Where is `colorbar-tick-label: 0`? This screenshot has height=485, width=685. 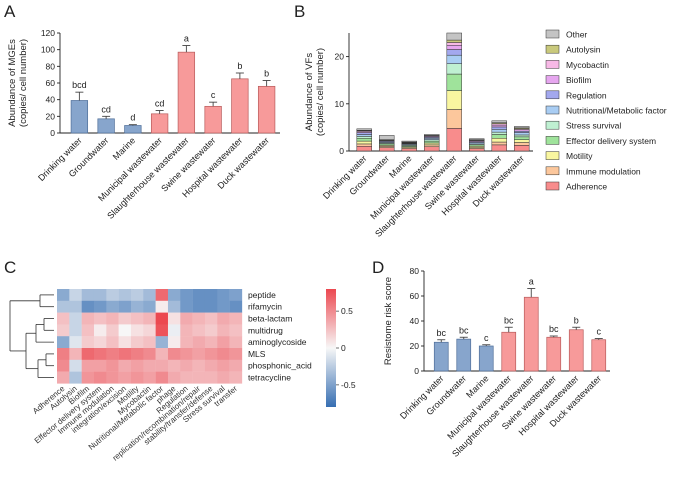
colorbar-tick-label: 0 is located at coordinates (343, 348).